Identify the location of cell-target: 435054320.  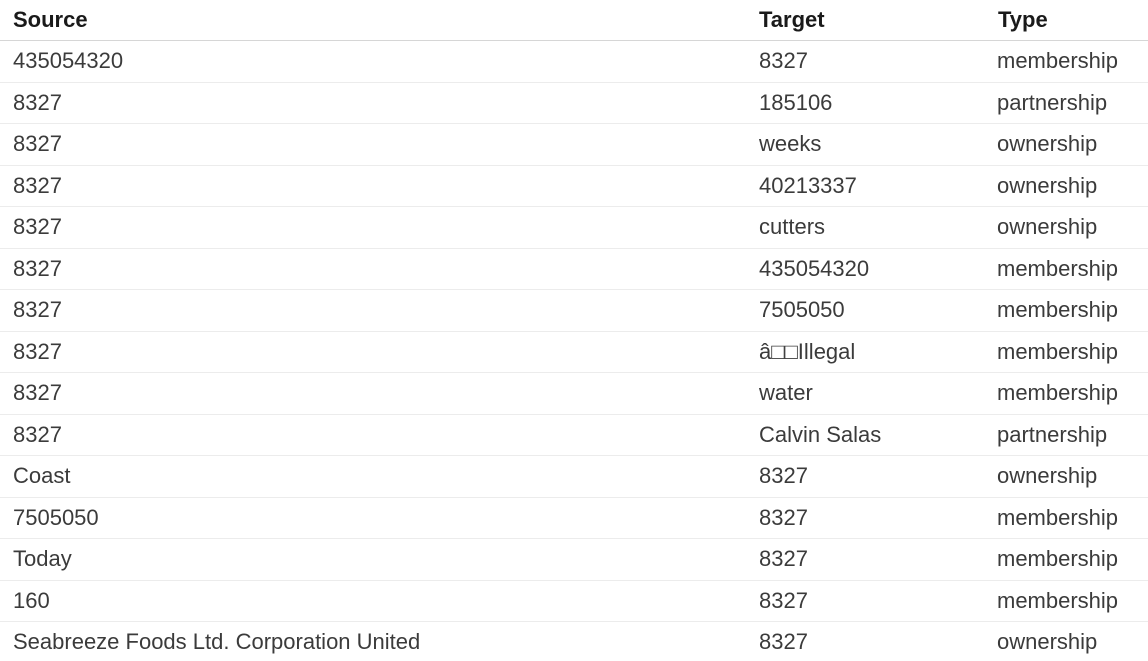
(878, 269).